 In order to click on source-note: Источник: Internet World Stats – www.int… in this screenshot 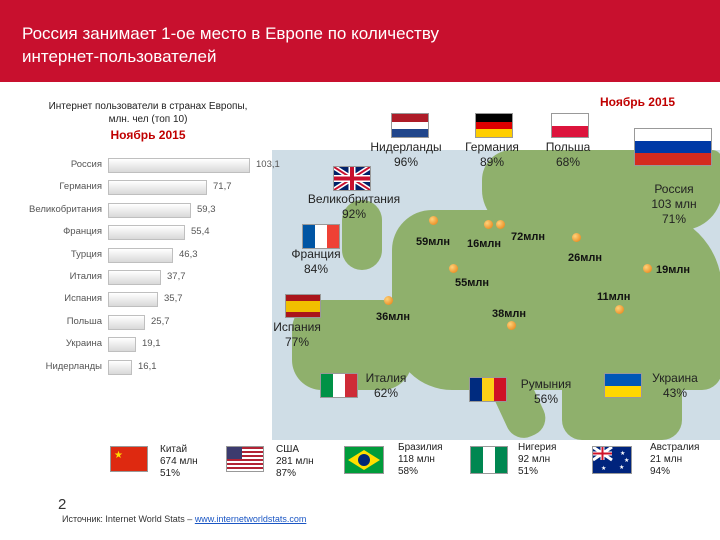, I will do `click(184, 519)`.